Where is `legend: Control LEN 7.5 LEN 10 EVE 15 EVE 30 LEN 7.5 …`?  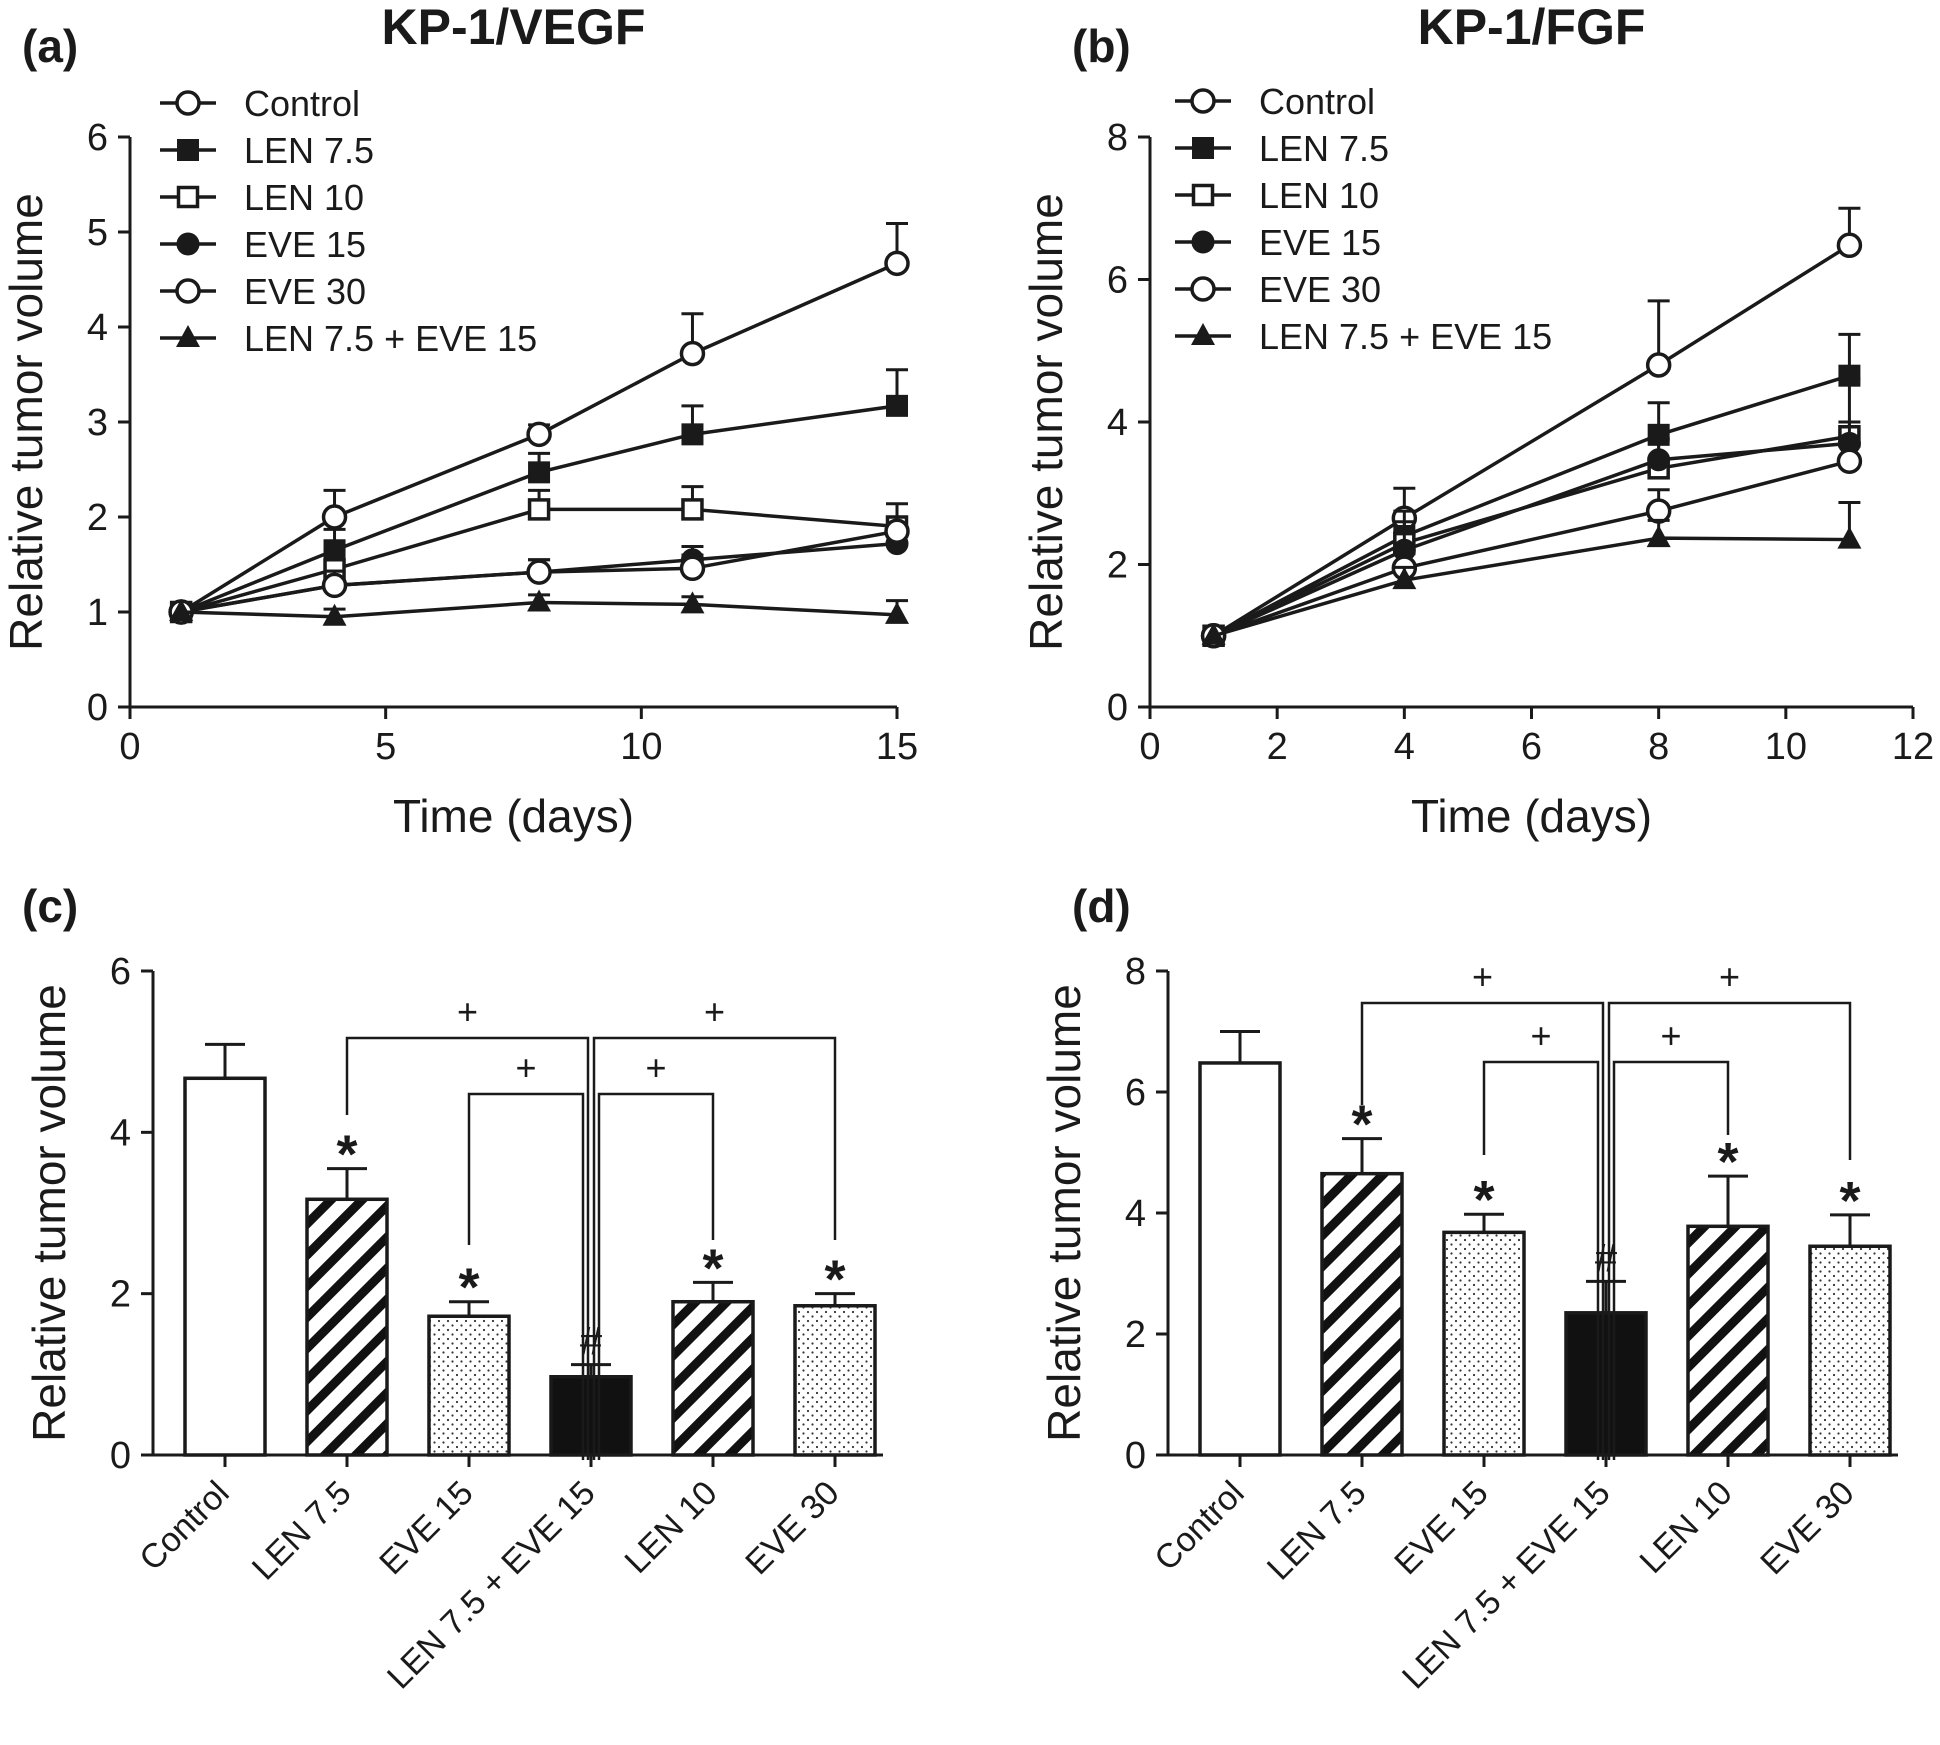 legend: Control LEN 7.5 LEN 10 EVE 15 EVE 30 LEN 7.5 … is located at coordinates (1363, 219).